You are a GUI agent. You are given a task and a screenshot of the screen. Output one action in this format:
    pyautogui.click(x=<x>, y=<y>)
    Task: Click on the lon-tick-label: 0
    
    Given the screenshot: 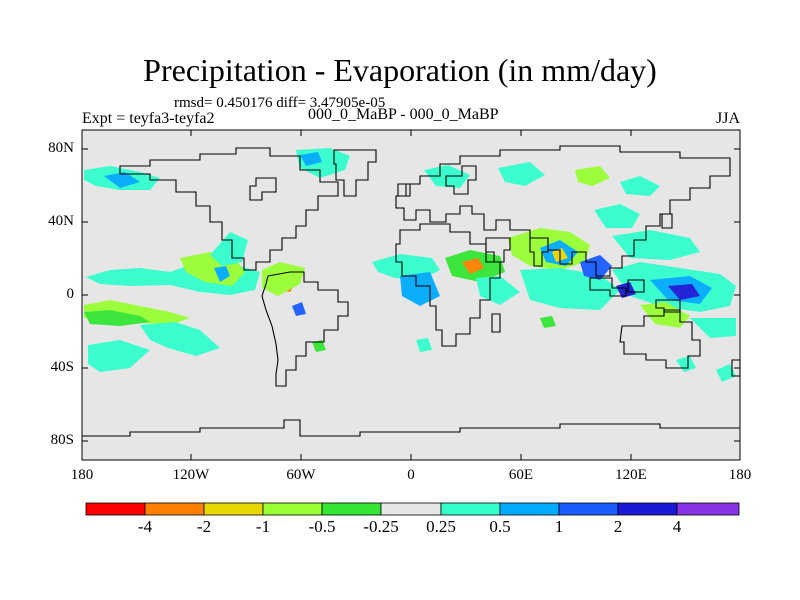 What is the action you would take?
    pyautogui.click(x=411, y=475)
    